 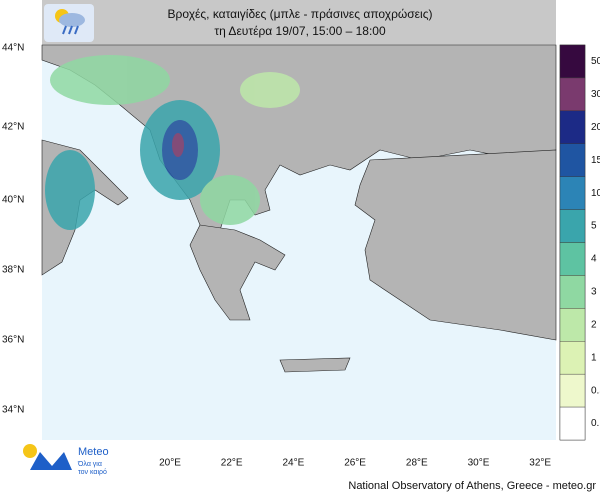 What do you see at coordinates (594, 292) in the screenshot?
I see `legend-label: 3` at bounding box center [594, 292].